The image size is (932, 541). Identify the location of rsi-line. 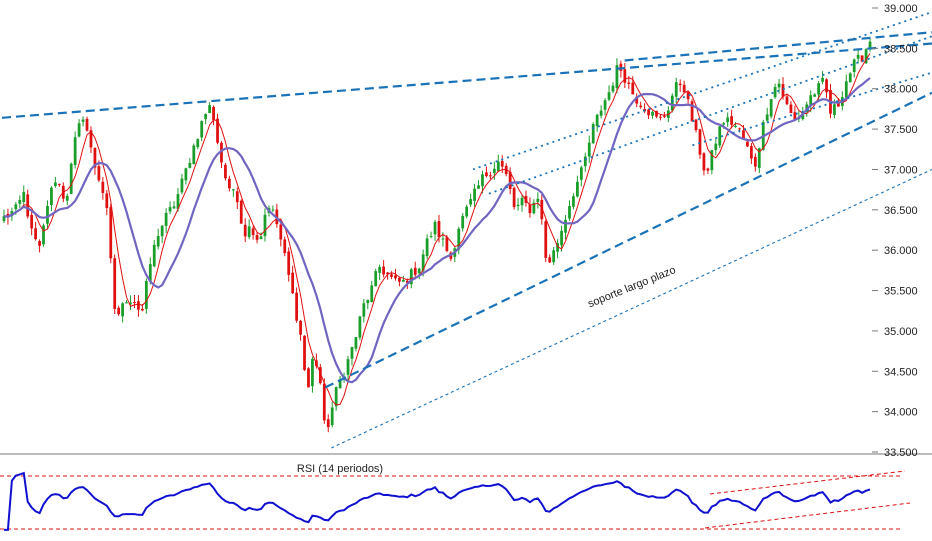
(437, 501).